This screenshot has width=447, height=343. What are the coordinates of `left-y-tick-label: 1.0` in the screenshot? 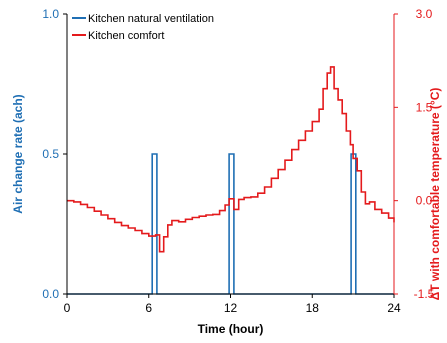 It's located at (50, 14).